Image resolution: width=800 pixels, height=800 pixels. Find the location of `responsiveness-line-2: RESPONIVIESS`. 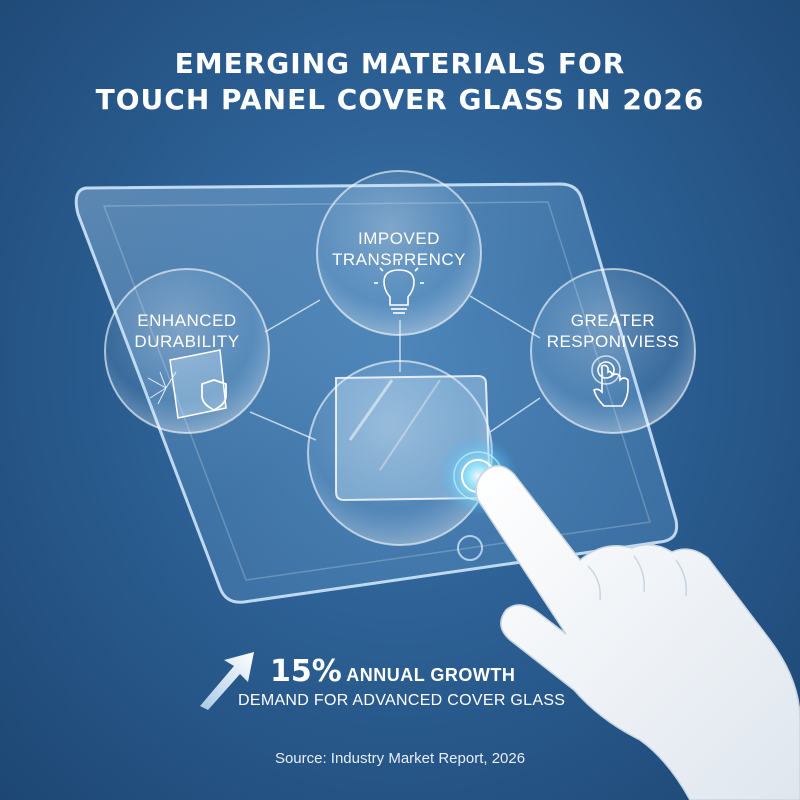

responsiveness-line-2: RESPONIVIESS is located at coordinates (613, 341).